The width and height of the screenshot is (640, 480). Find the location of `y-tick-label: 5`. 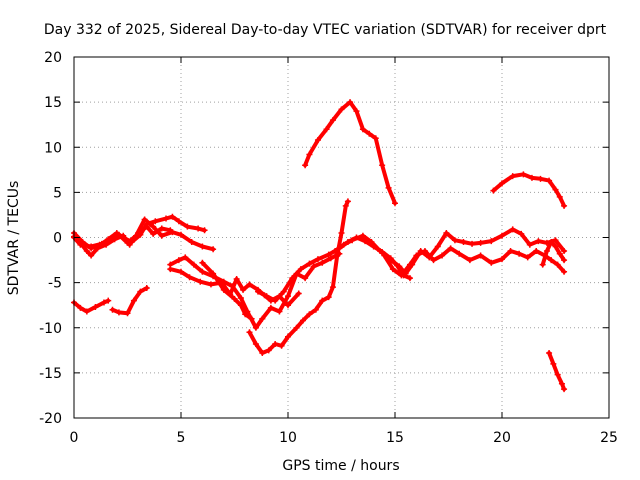

y-tick-label: 5 is located at coordinates (57, 193).